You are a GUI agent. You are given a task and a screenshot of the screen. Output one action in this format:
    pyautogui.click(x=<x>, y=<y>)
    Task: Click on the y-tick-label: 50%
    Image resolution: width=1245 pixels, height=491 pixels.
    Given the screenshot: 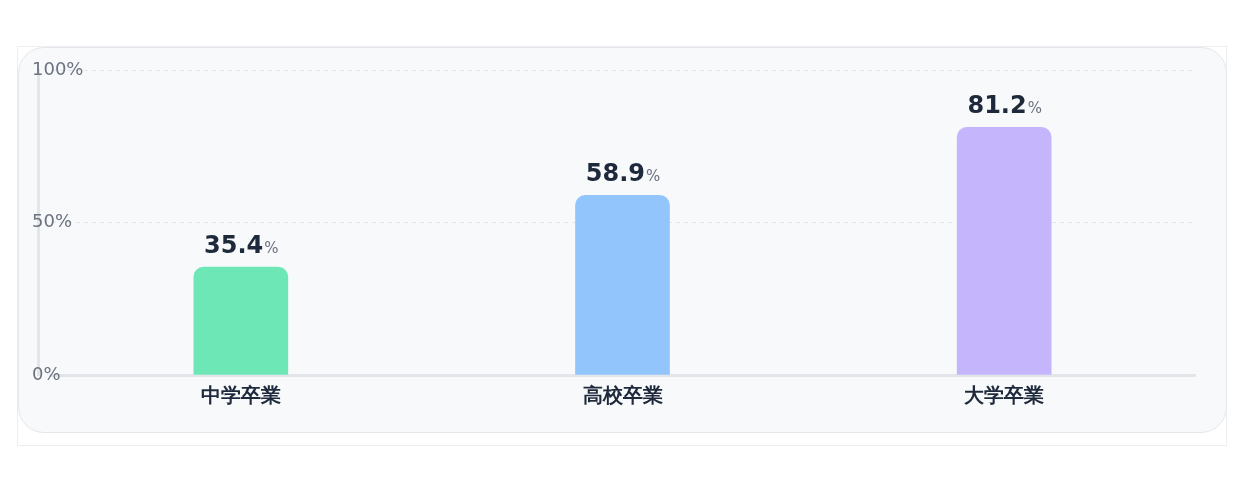 What is the action you would take?
    pyautogui.click(x=52, y=221)
    